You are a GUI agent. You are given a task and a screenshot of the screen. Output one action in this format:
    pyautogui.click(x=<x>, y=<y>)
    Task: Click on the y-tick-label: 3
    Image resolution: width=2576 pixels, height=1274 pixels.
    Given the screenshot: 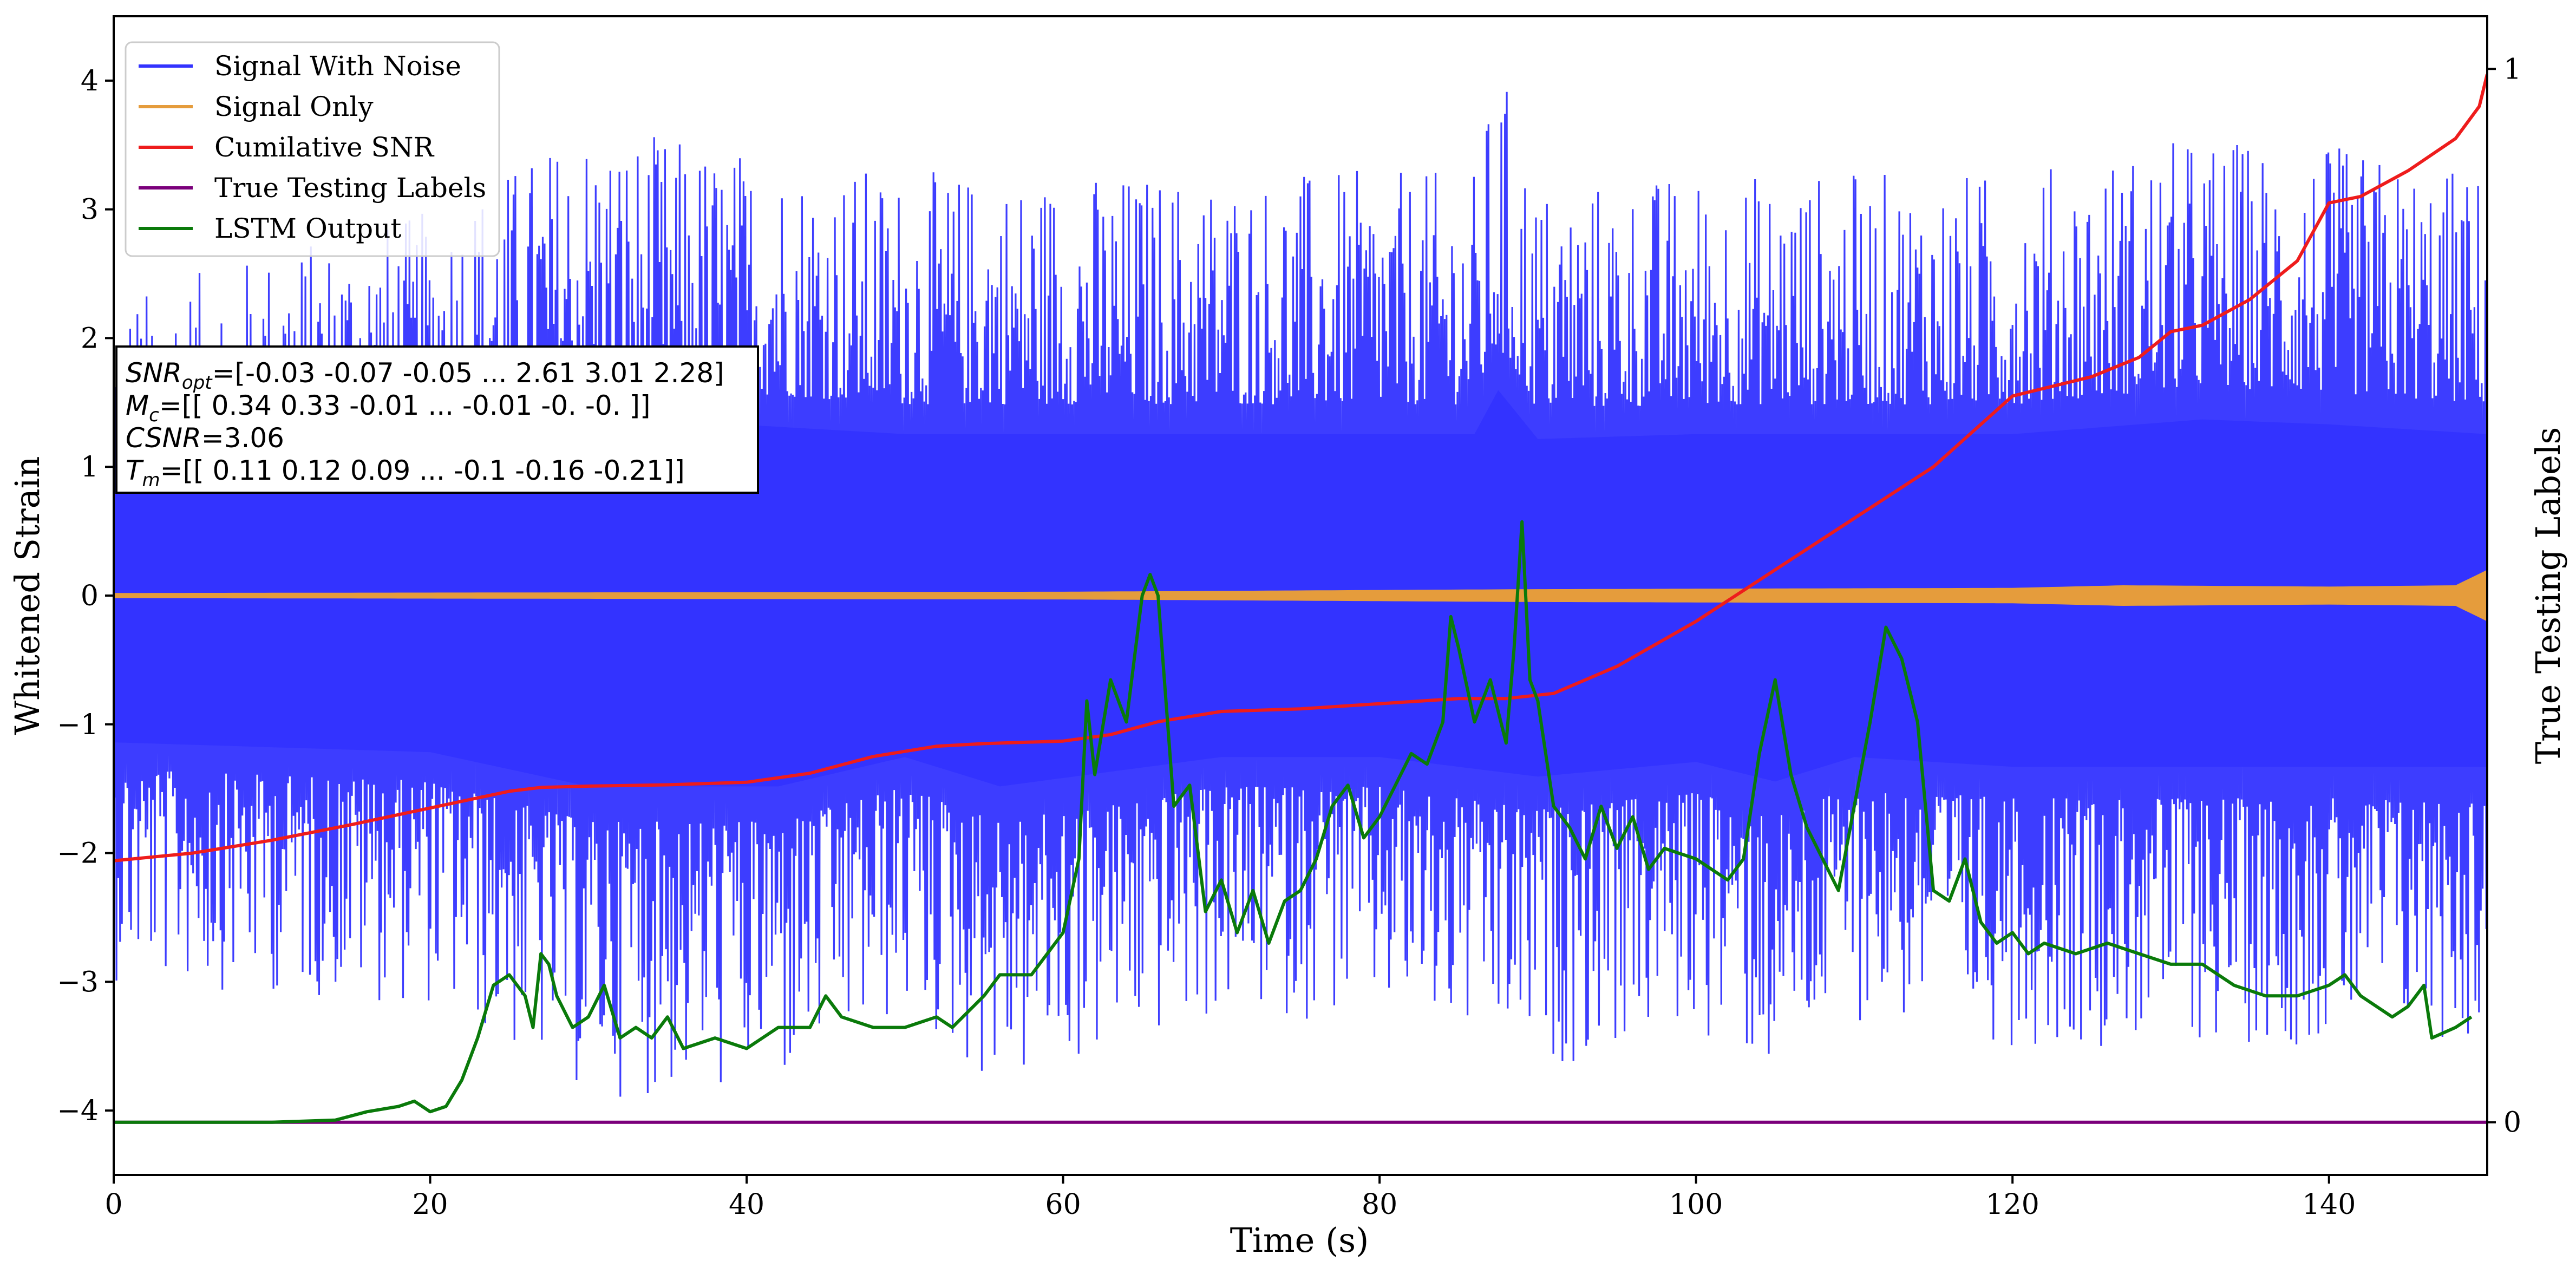 What is the action you would take?
    pyautogui.click(x=90, y=210)
    